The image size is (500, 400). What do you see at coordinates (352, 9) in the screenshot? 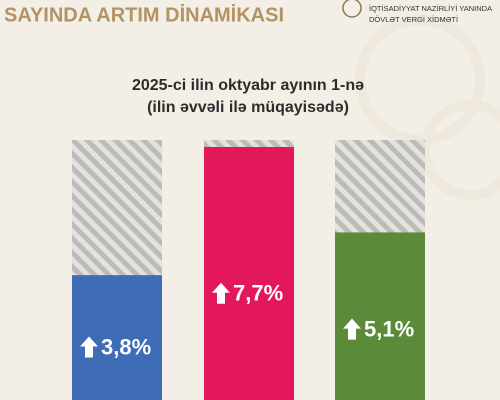
I see `logo-emblem` at bounding box center [352, 9].